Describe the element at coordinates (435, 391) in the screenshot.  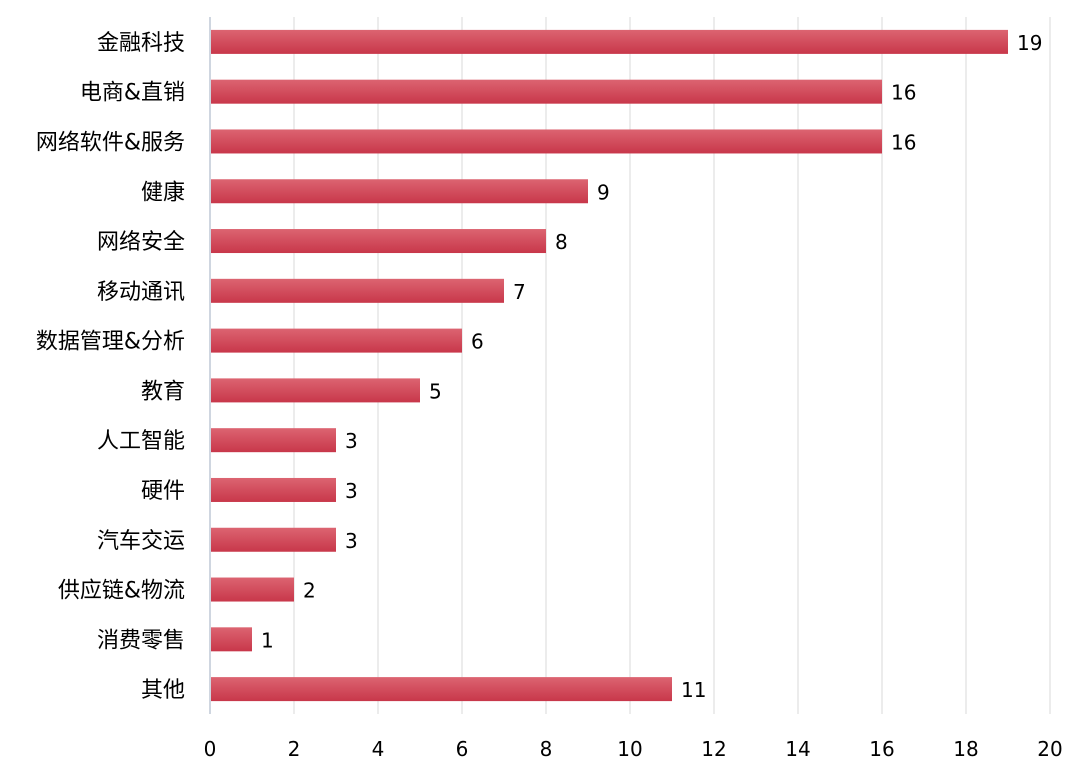
I see `data-label: 5` at that location.